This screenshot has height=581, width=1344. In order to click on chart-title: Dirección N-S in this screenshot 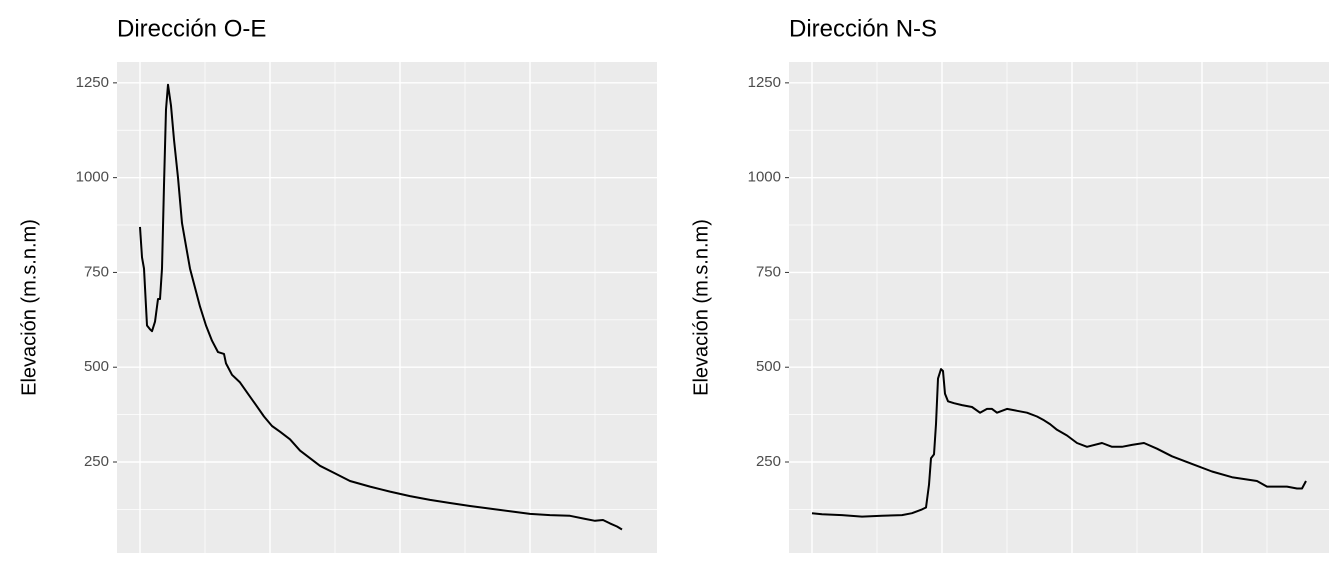, I will do `click(863, 28)`.